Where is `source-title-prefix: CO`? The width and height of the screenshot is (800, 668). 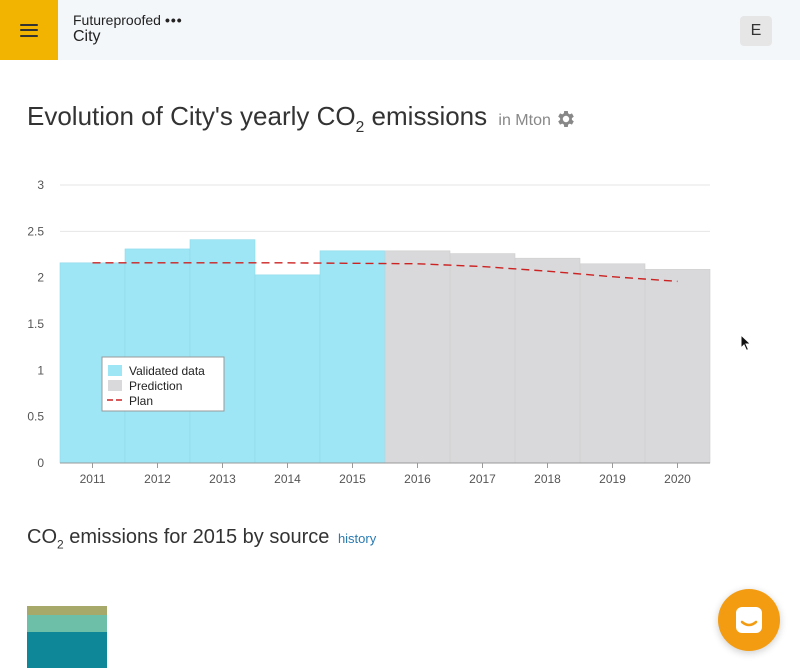
source-title-prefix: CO is located at coordinates (42, 537).